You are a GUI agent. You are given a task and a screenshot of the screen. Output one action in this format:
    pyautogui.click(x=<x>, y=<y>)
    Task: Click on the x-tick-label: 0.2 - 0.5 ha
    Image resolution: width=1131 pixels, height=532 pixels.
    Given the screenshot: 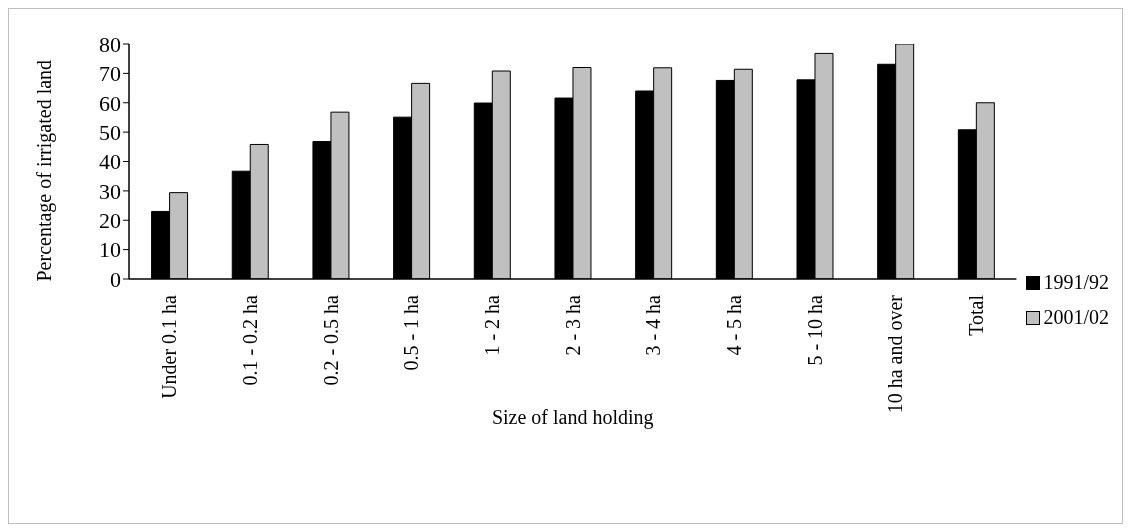 What is the action you would take?
    pyautogui.click(x=330, y=340)
    